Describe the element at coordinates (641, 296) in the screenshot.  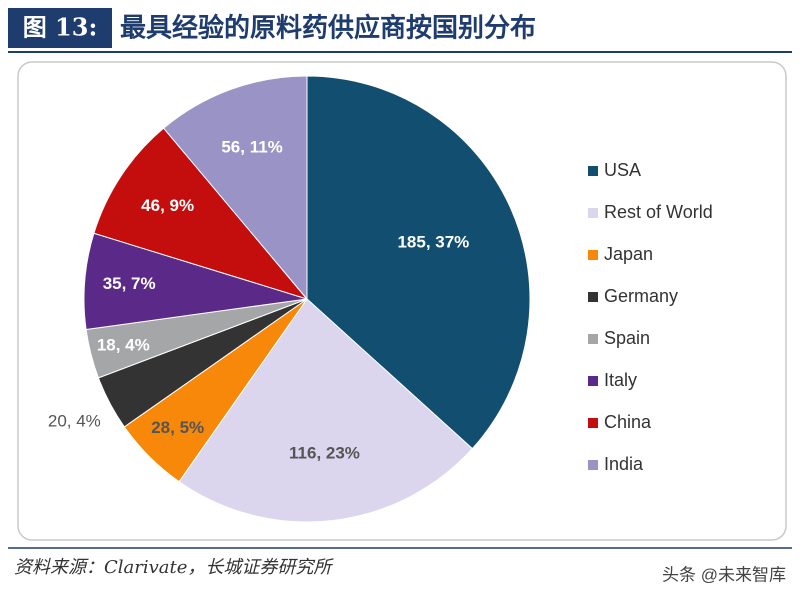
I see `legend-label: Germany` at that location.